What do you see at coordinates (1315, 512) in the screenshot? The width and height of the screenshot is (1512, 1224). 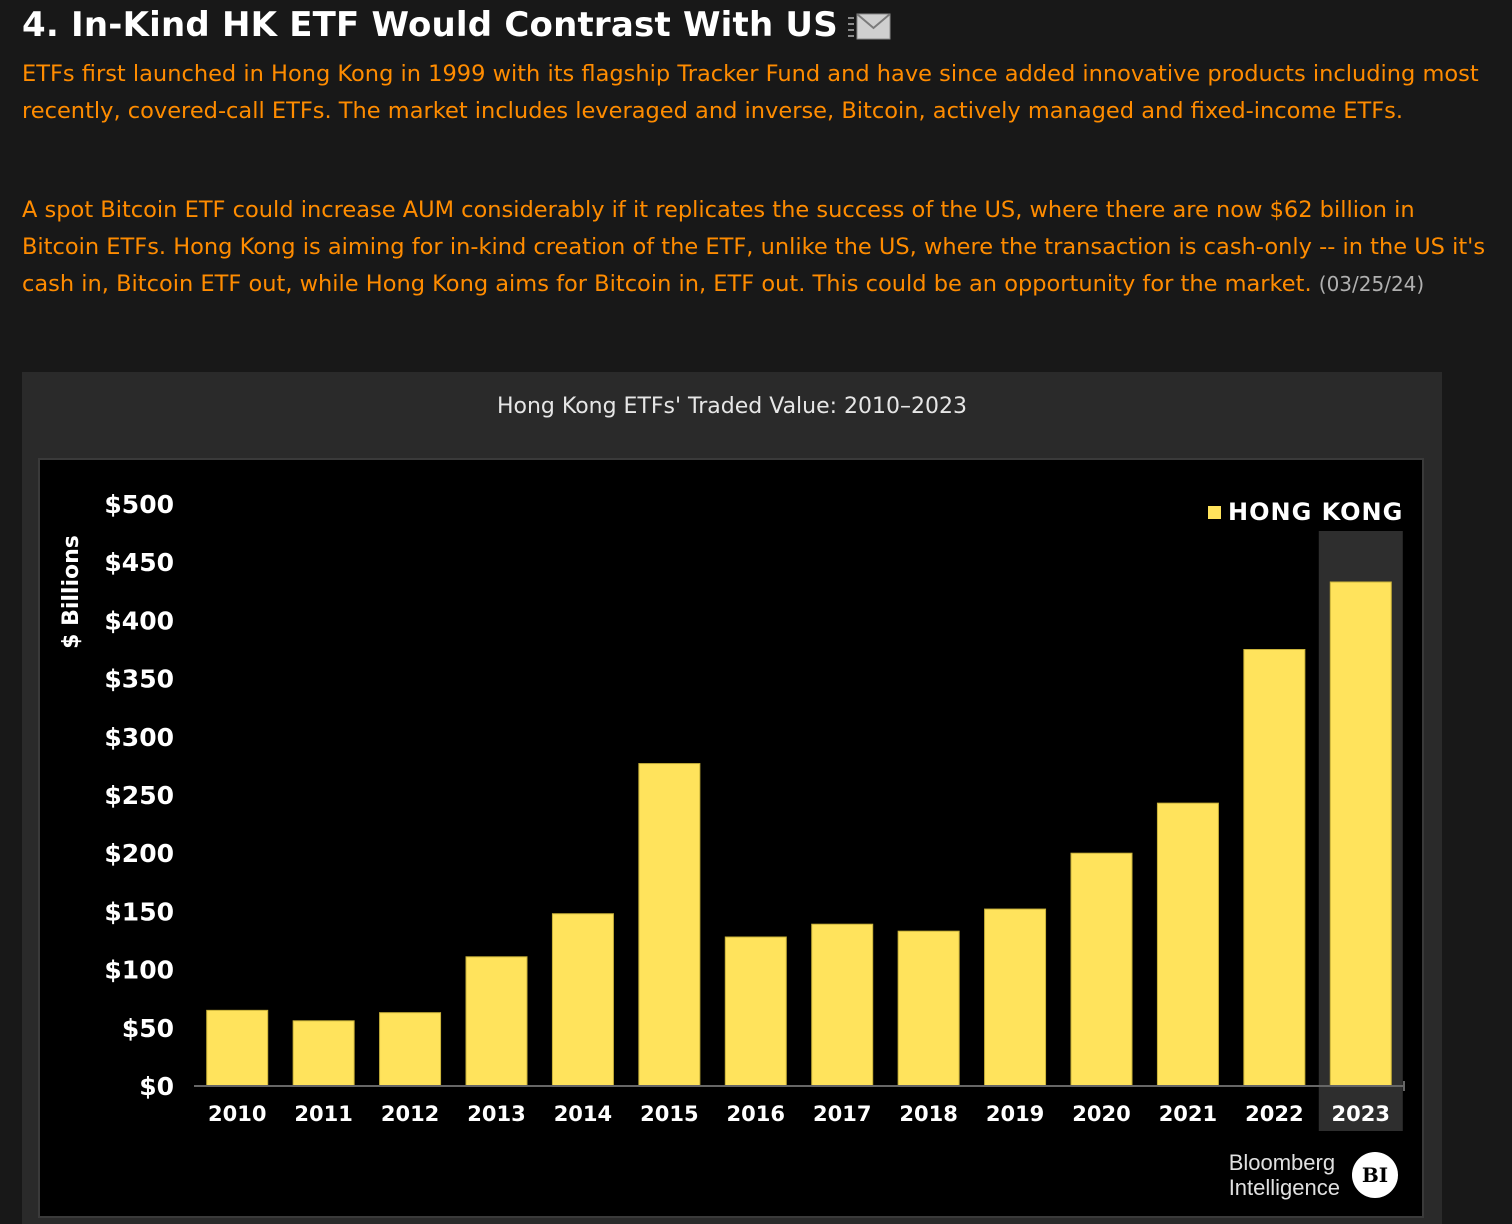 I see `legend-label: HONG KONG` at bounding box center [1315, 512].